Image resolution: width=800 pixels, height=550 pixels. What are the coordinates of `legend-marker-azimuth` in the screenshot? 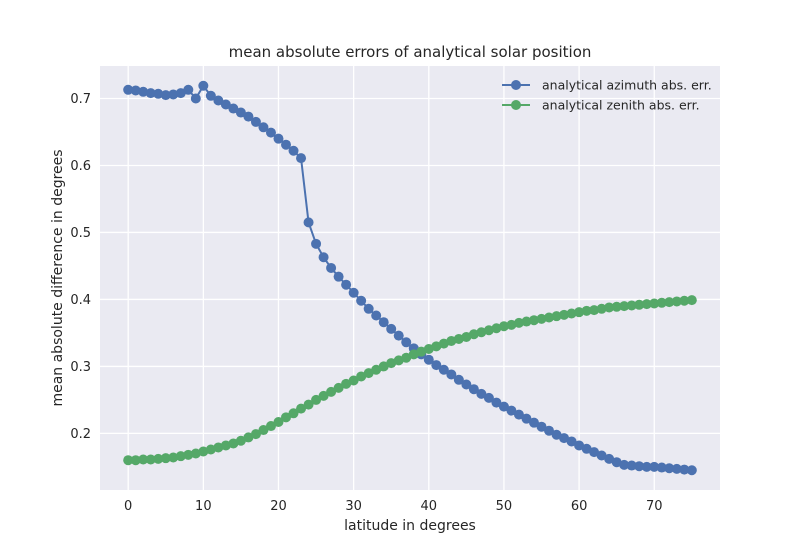 It's located at (516, 85).